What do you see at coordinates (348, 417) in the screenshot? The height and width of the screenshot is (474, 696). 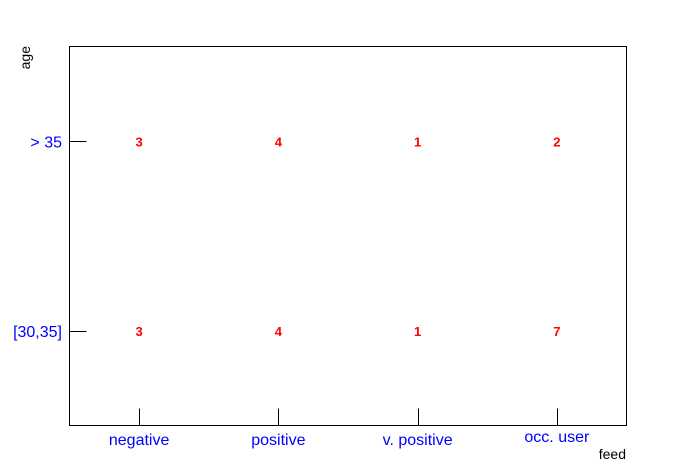 I see `x-axis-ticks` at bounding box center [348, 417].